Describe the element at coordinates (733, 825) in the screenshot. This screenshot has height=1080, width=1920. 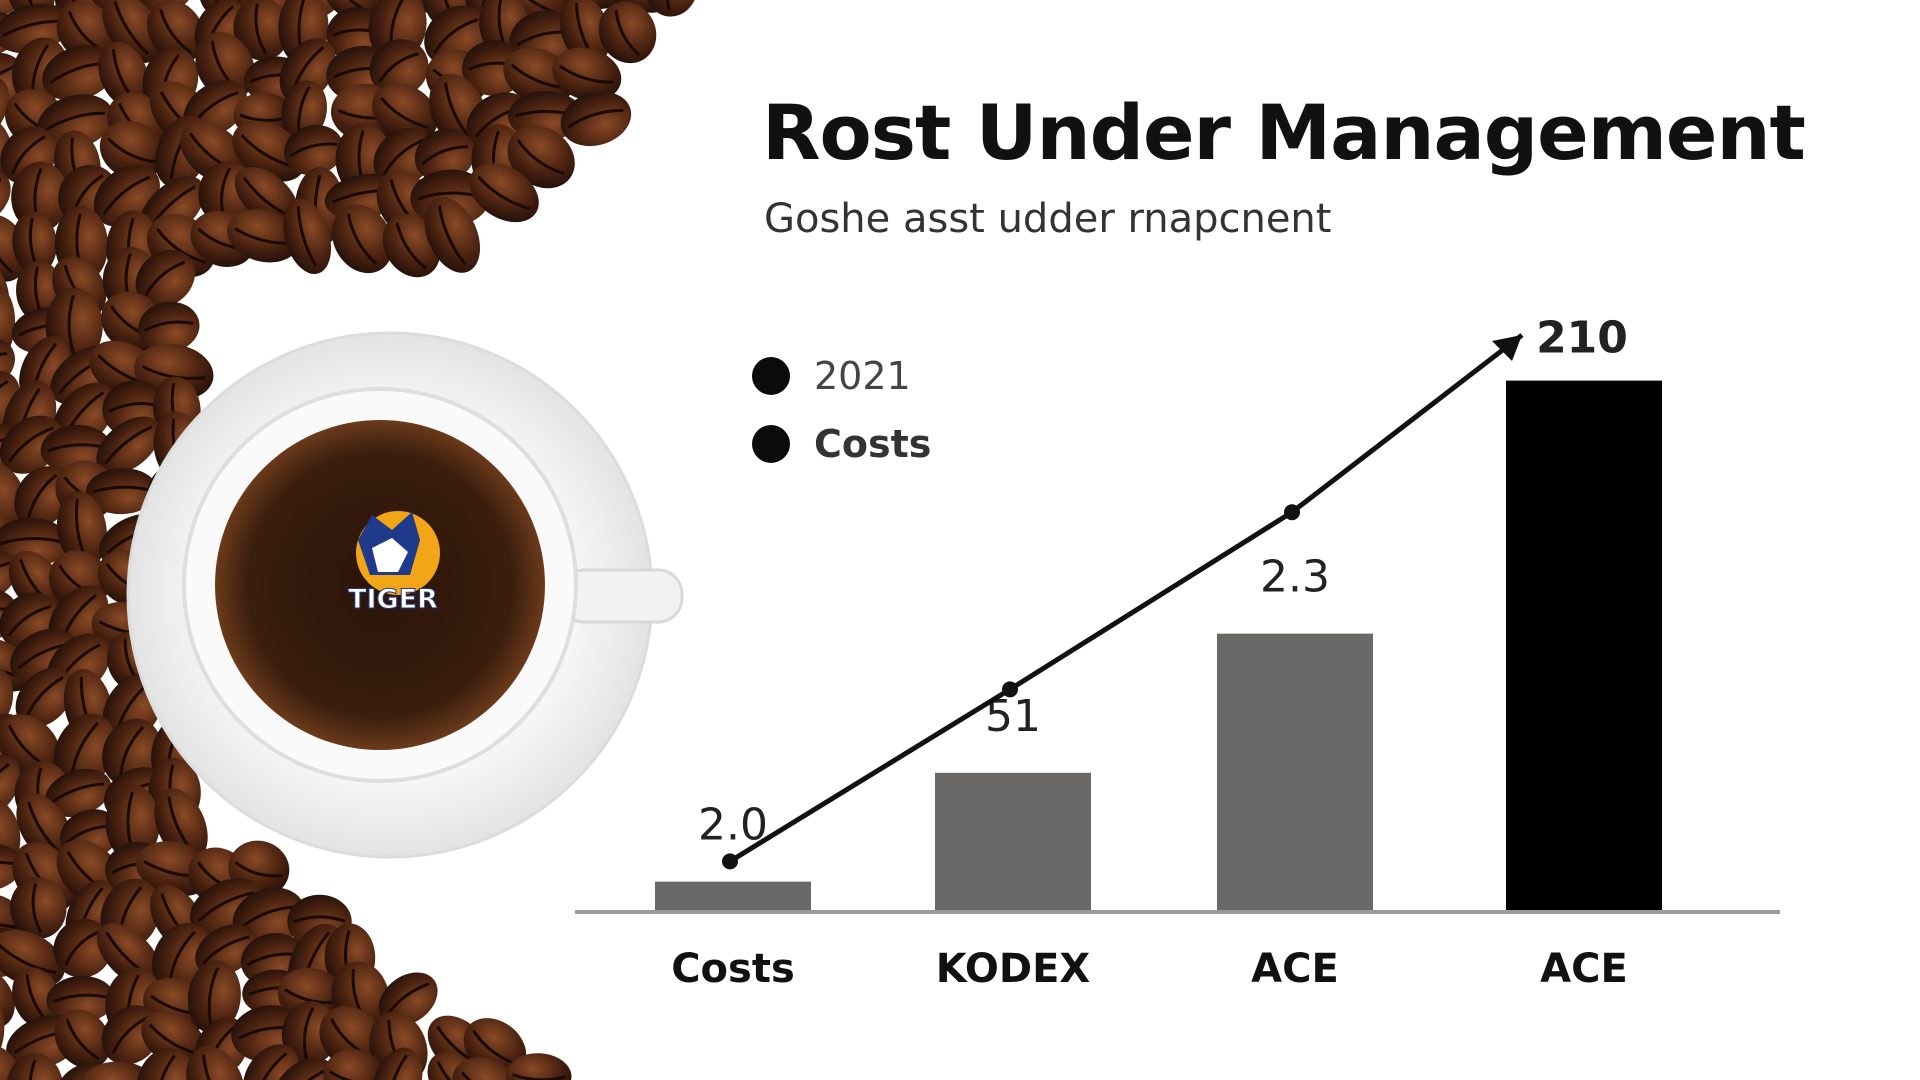
I see `data-label: 2.0` at that location.